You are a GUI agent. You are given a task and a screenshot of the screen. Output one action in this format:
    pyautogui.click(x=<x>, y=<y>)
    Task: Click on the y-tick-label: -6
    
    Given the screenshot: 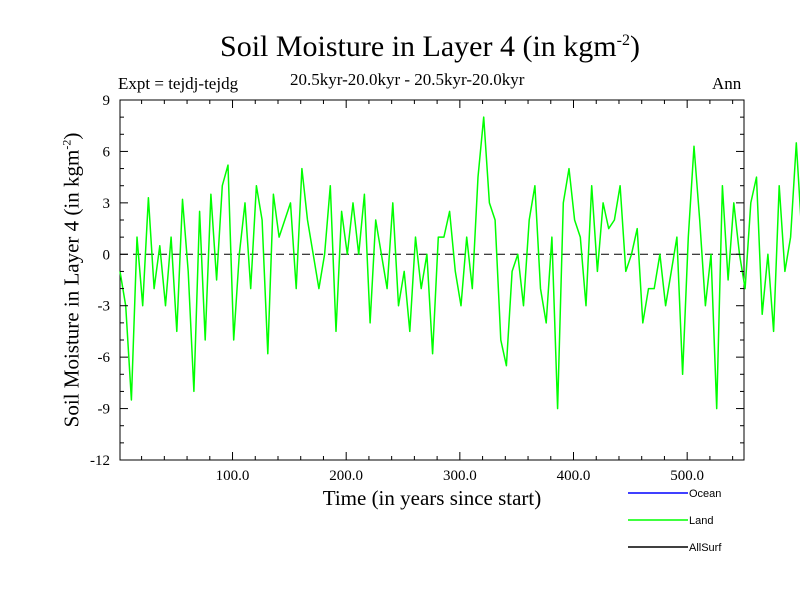 What is the action you would take?
    pyautogui.click(x=104, y=358)
    